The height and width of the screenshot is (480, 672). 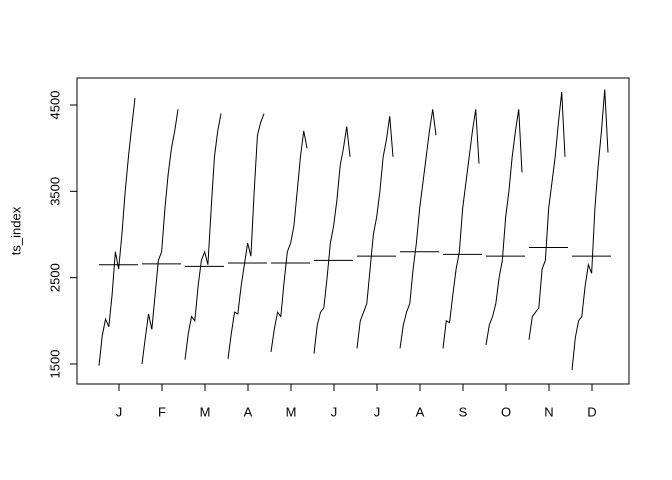 What do you see at coordinates (162, 411) in the screenshot?
I see `x-tick-label: F` at bounding box center [162, 411].